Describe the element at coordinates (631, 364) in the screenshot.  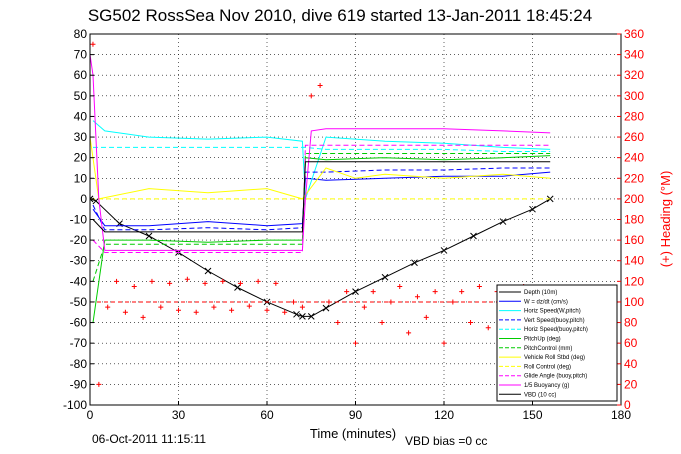
I see `y2-tick-label: 40` at that location.